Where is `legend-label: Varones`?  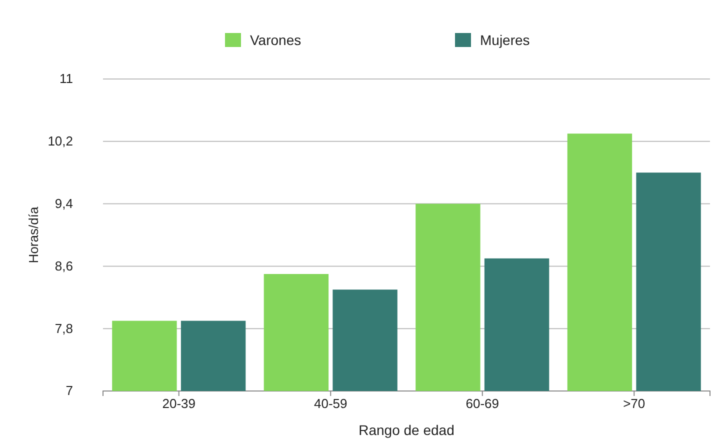 legend-label: Varones is located at coordinates (276, 40).